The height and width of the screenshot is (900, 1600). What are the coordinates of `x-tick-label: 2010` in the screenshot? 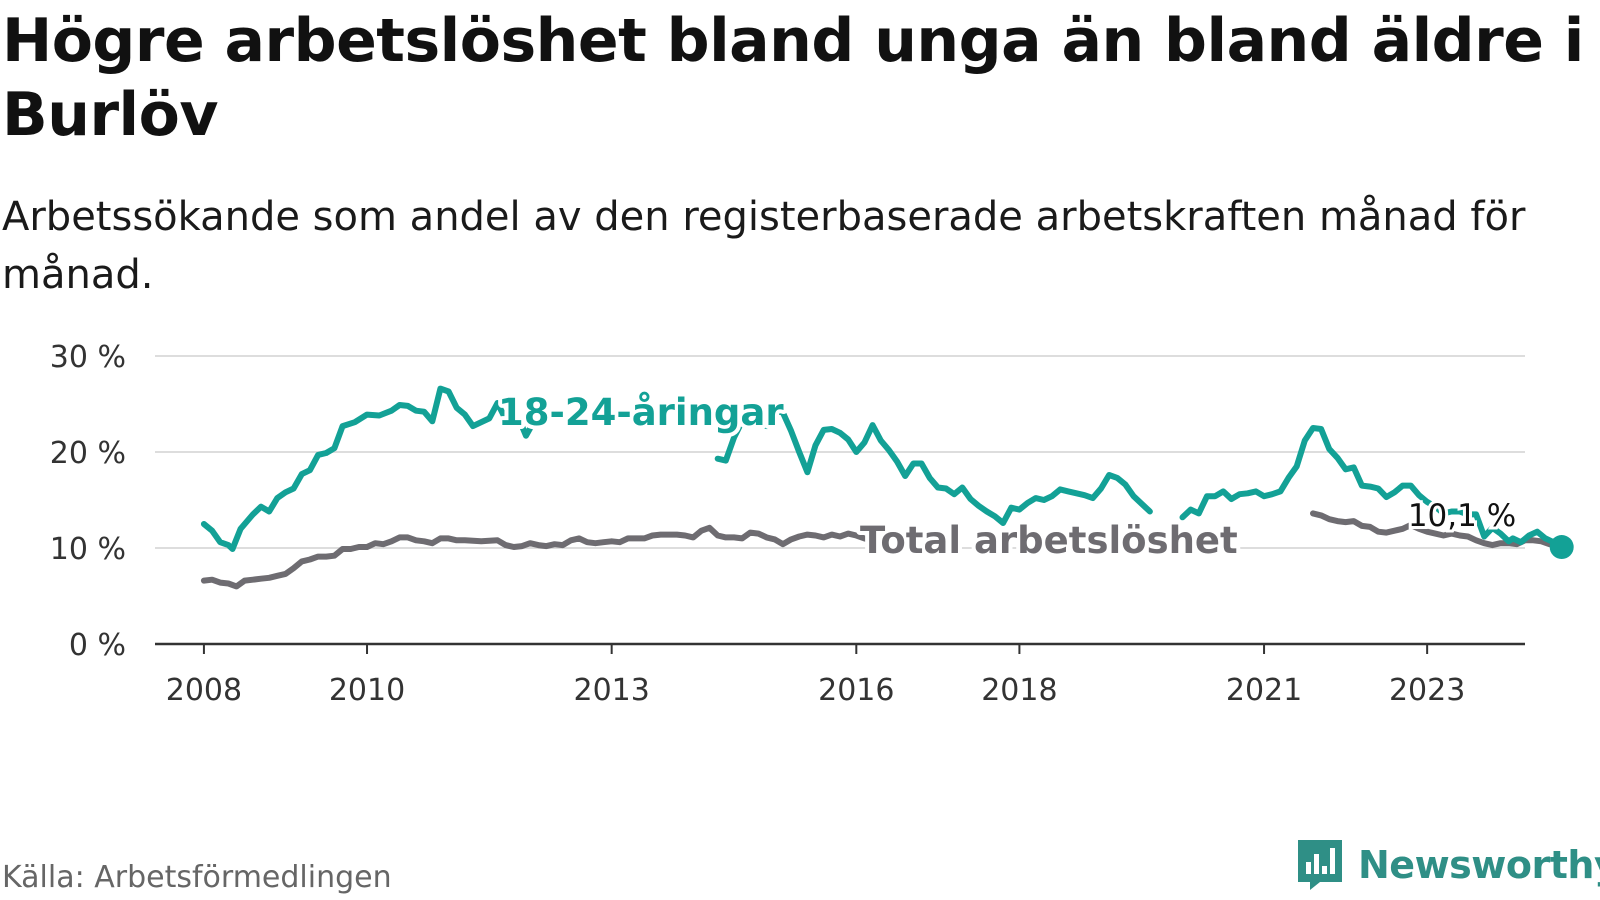 It's located at (367, 690).